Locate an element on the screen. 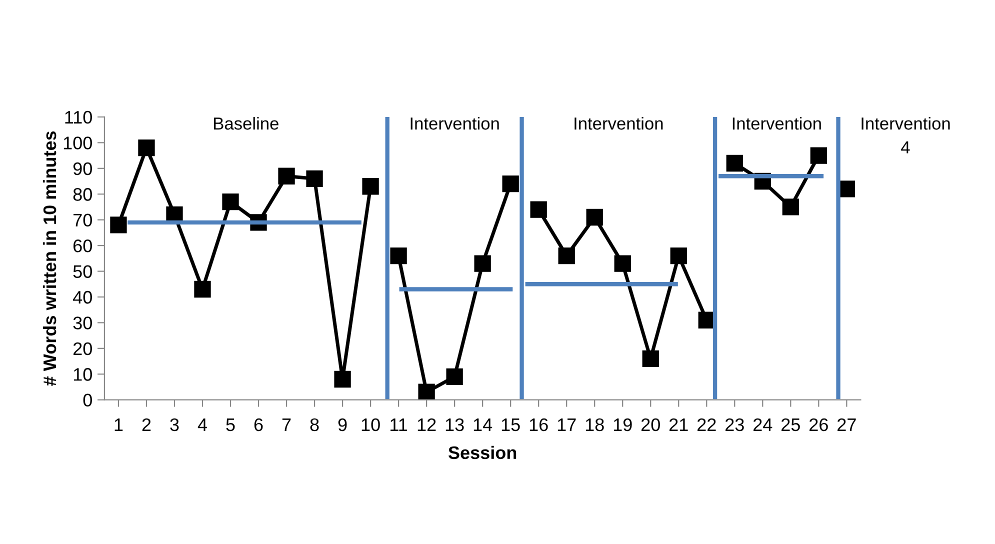 Image resolution: width=995 pixels, height=544 pixels. x-tick-label: 23 is located at coordinates (735, 425).